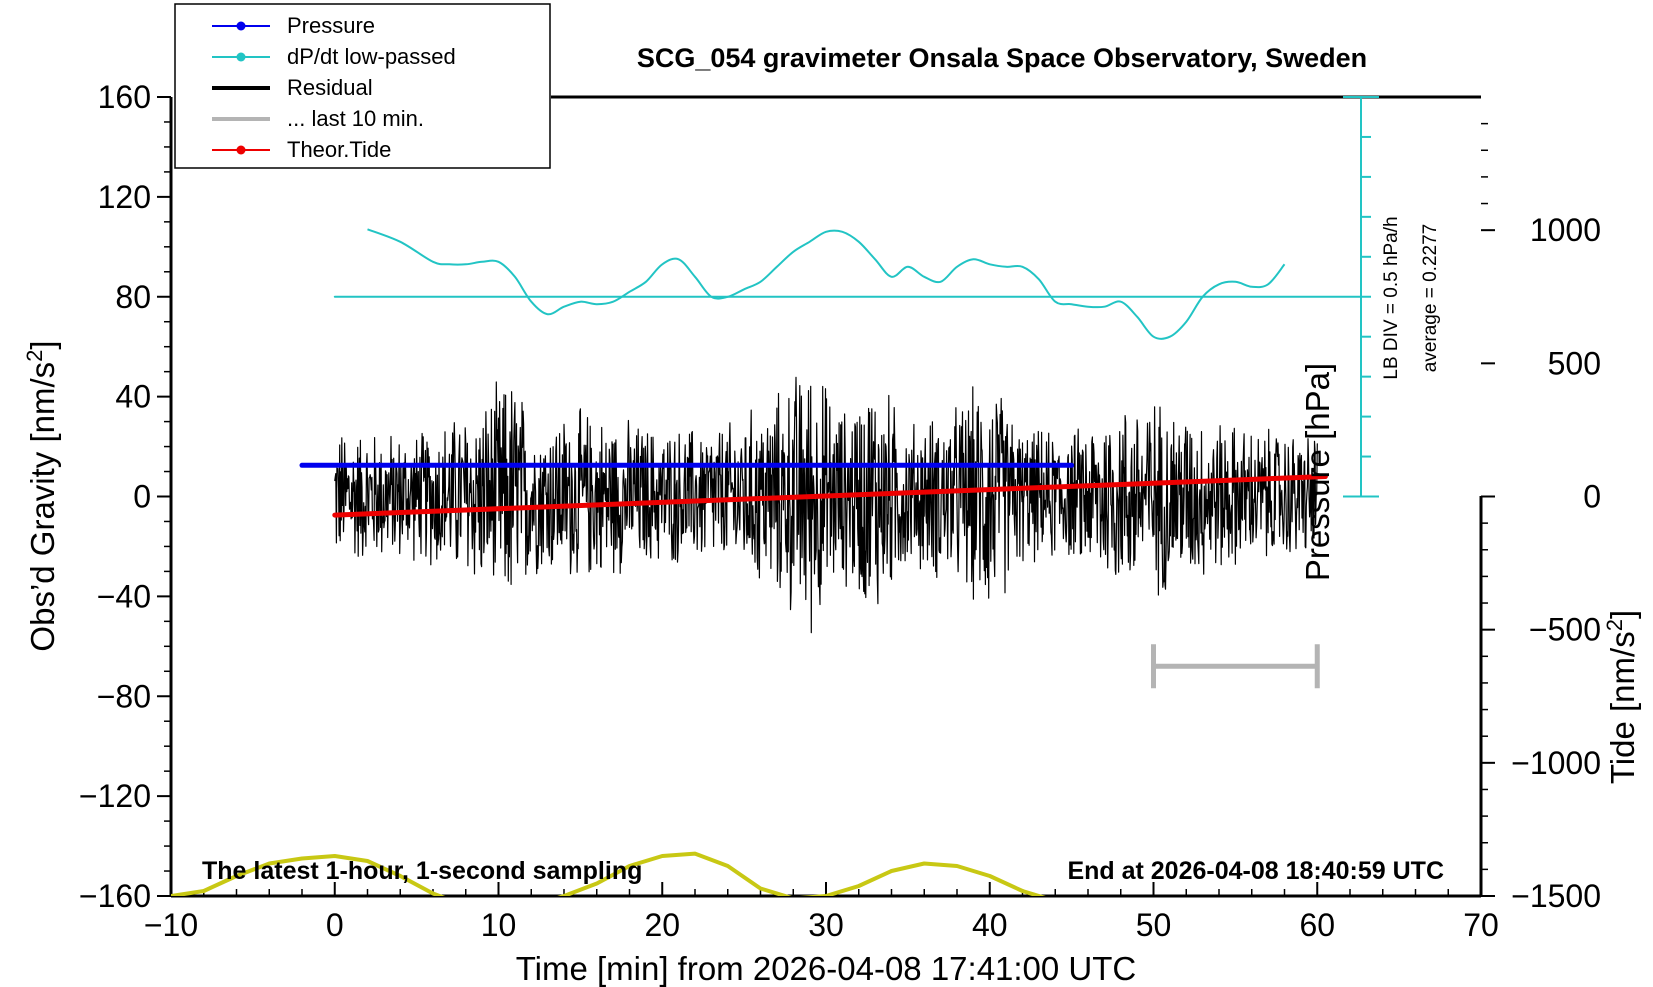 This screenshot has width=1653, height=987. What do you see at coordinates (1621, 697) in the screenshot?
I see `tide-axis-label: Tide [nm/s2]` at bounding box center [1621, 697].